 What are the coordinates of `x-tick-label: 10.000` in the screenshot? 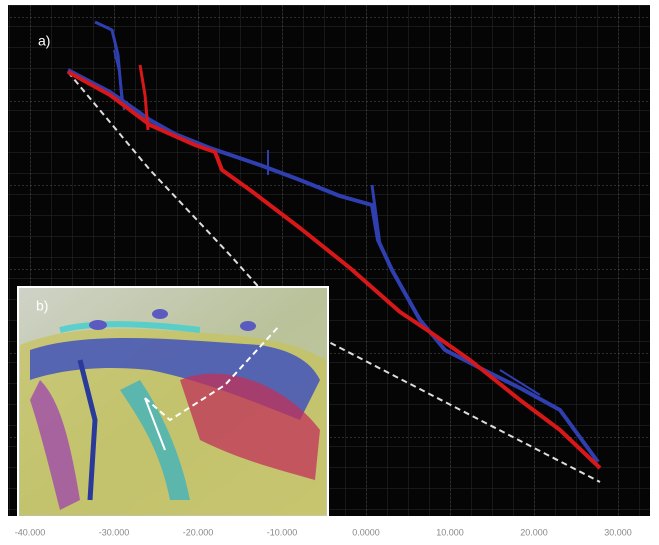 It's located at (450, 532).